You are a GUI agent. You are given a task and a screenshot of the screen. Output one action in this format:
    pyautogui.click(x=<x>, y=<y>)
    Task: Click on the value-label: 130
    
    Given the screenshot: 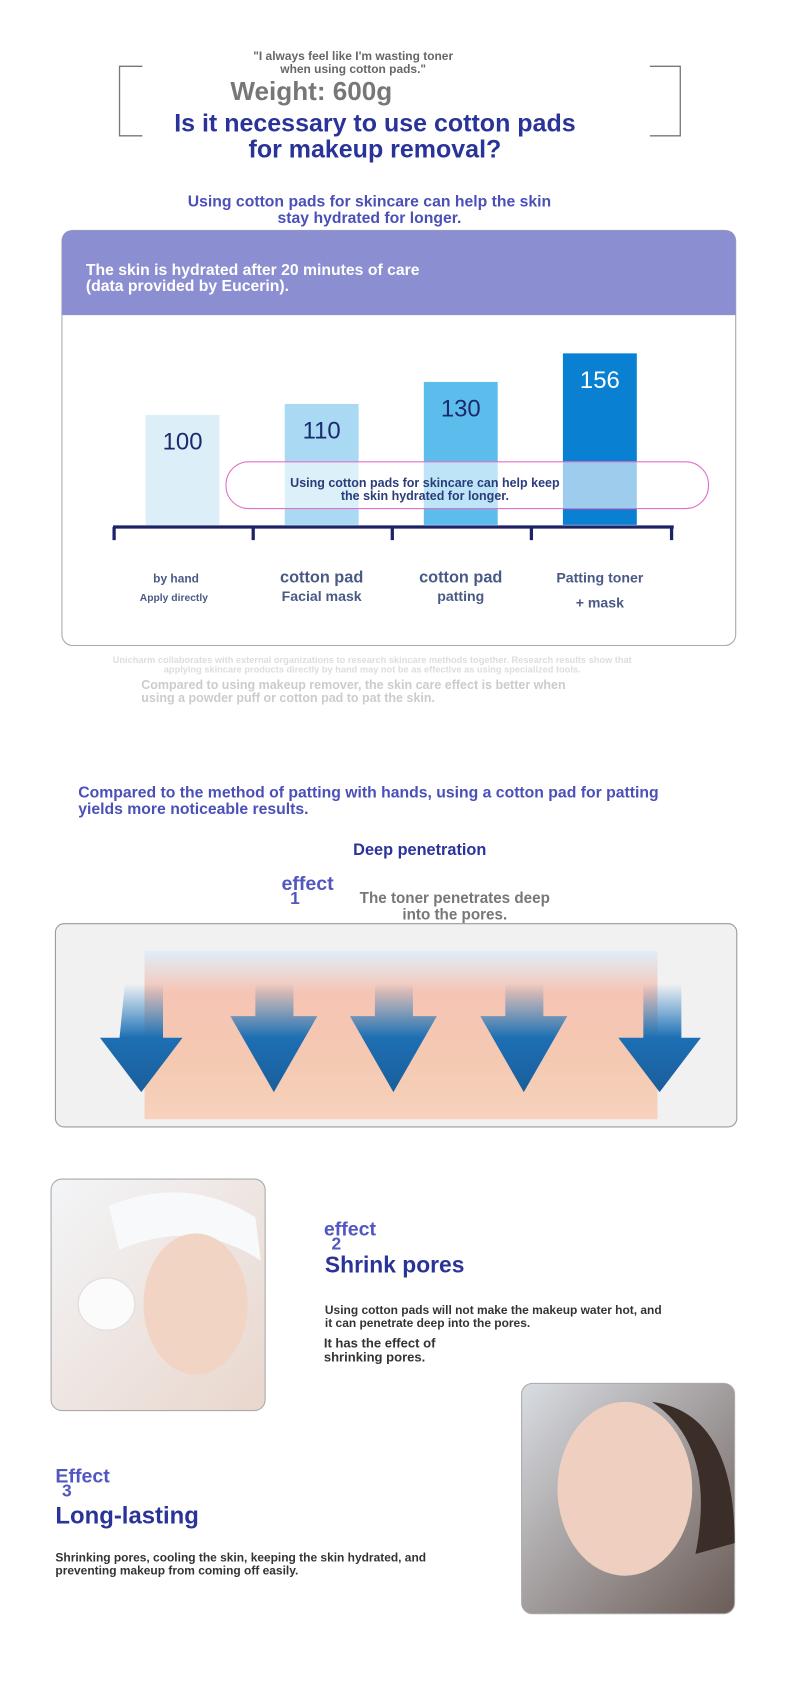 What is the action you would take?
    pyautogui.click(x=461, y=409)
    